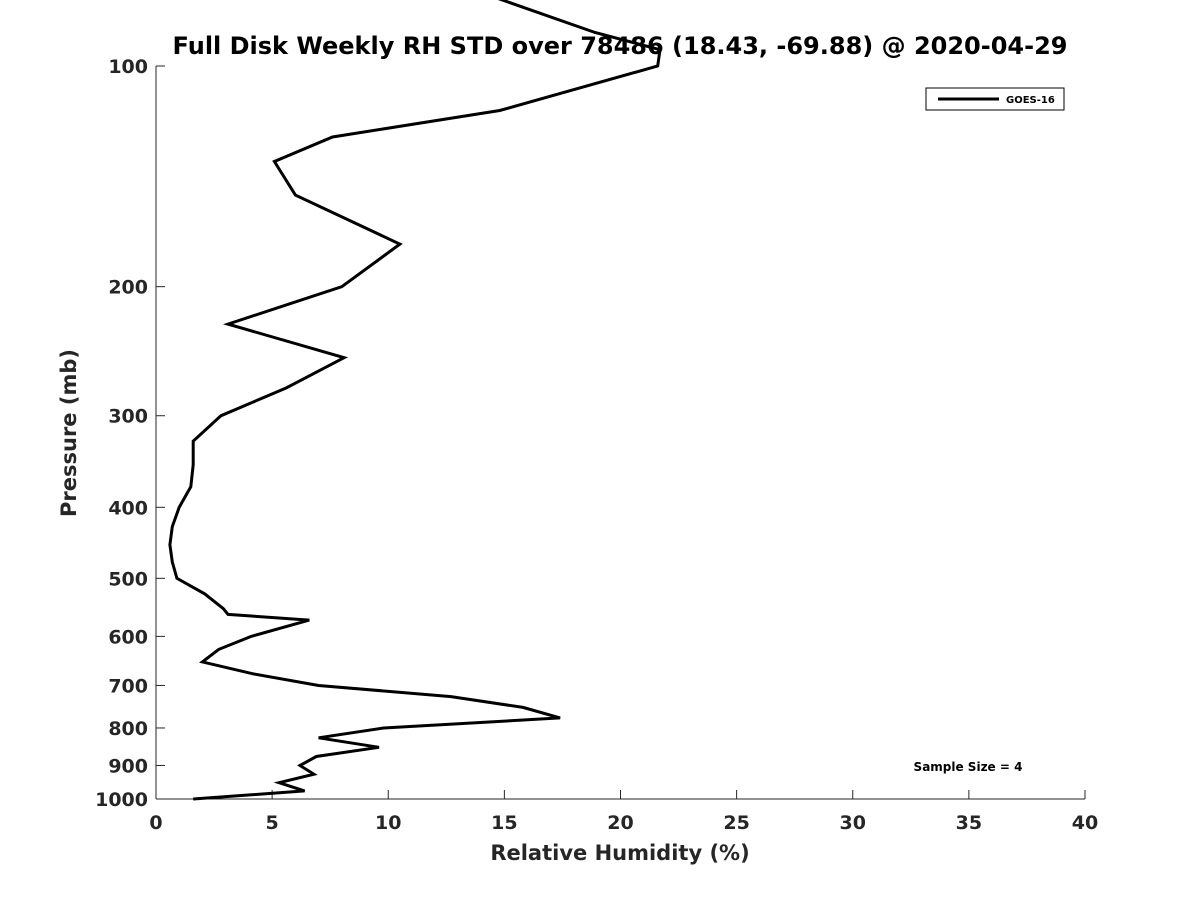 Image resolution: width=1200 pixels, height=900 pixels. Describe the element at coordinates (130, 433) in the screenshot. I see `y-axis-ticks: 100 200 300 400 500 600 700 800 900 1000` at that location.